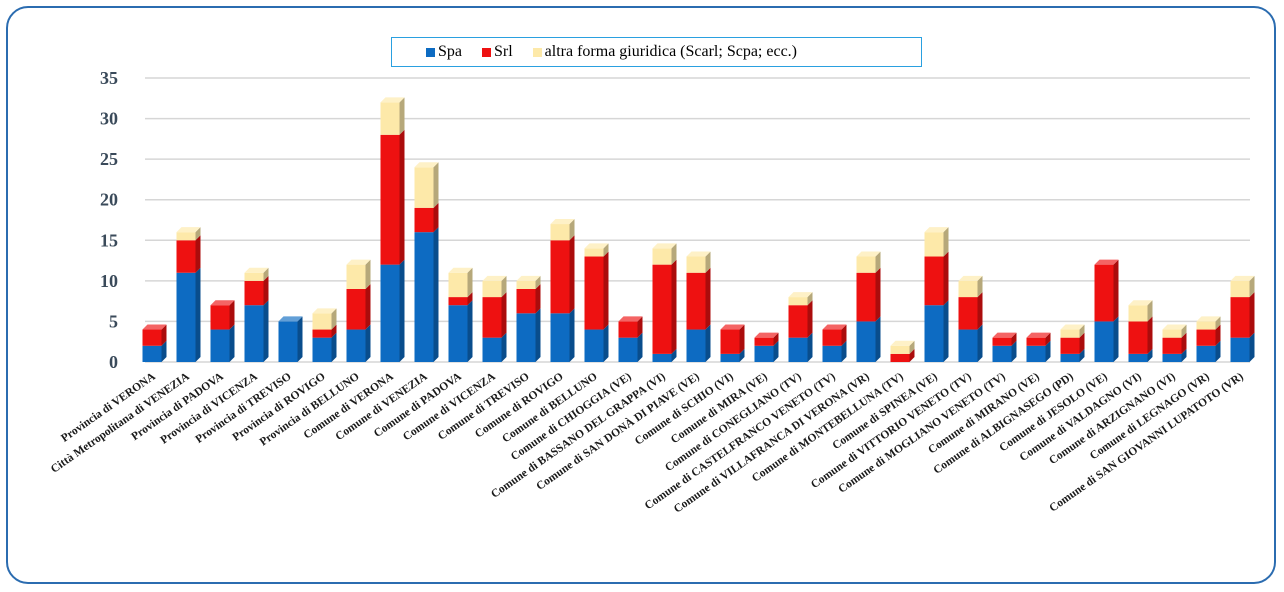  Describe the element at coordinates (486, 52) in the screenshot. I see `legend-swatch-srl` at that location.